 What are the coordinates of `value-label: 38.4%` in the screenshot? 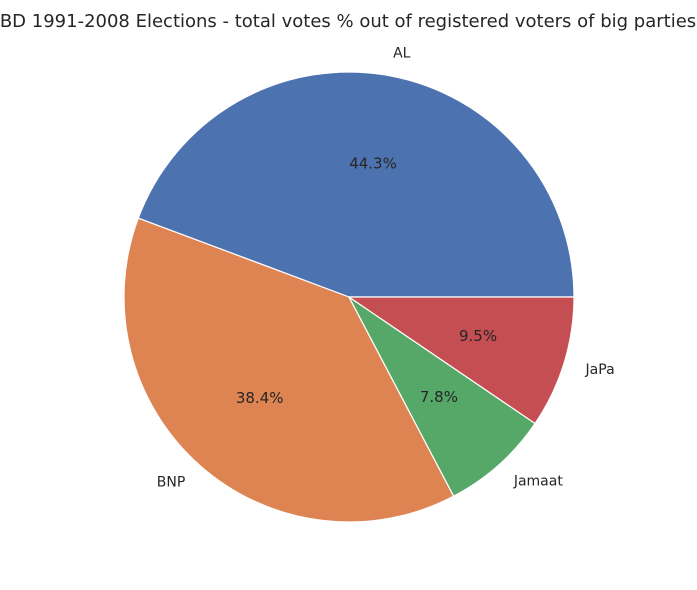 It's located at (260, 398).